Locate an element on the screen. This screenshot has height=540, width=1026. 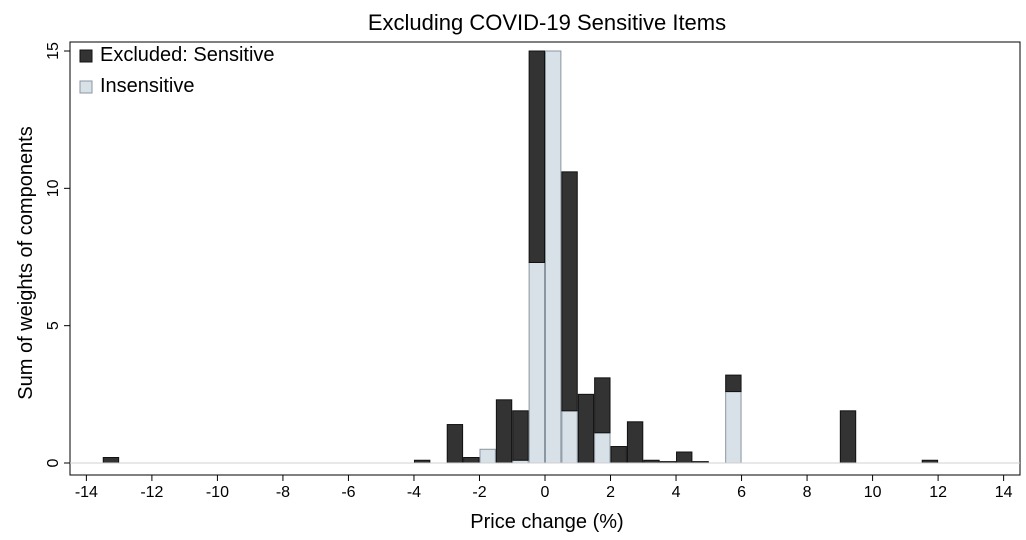
x-tick-label: 2 is located at coordinates (610, 492).